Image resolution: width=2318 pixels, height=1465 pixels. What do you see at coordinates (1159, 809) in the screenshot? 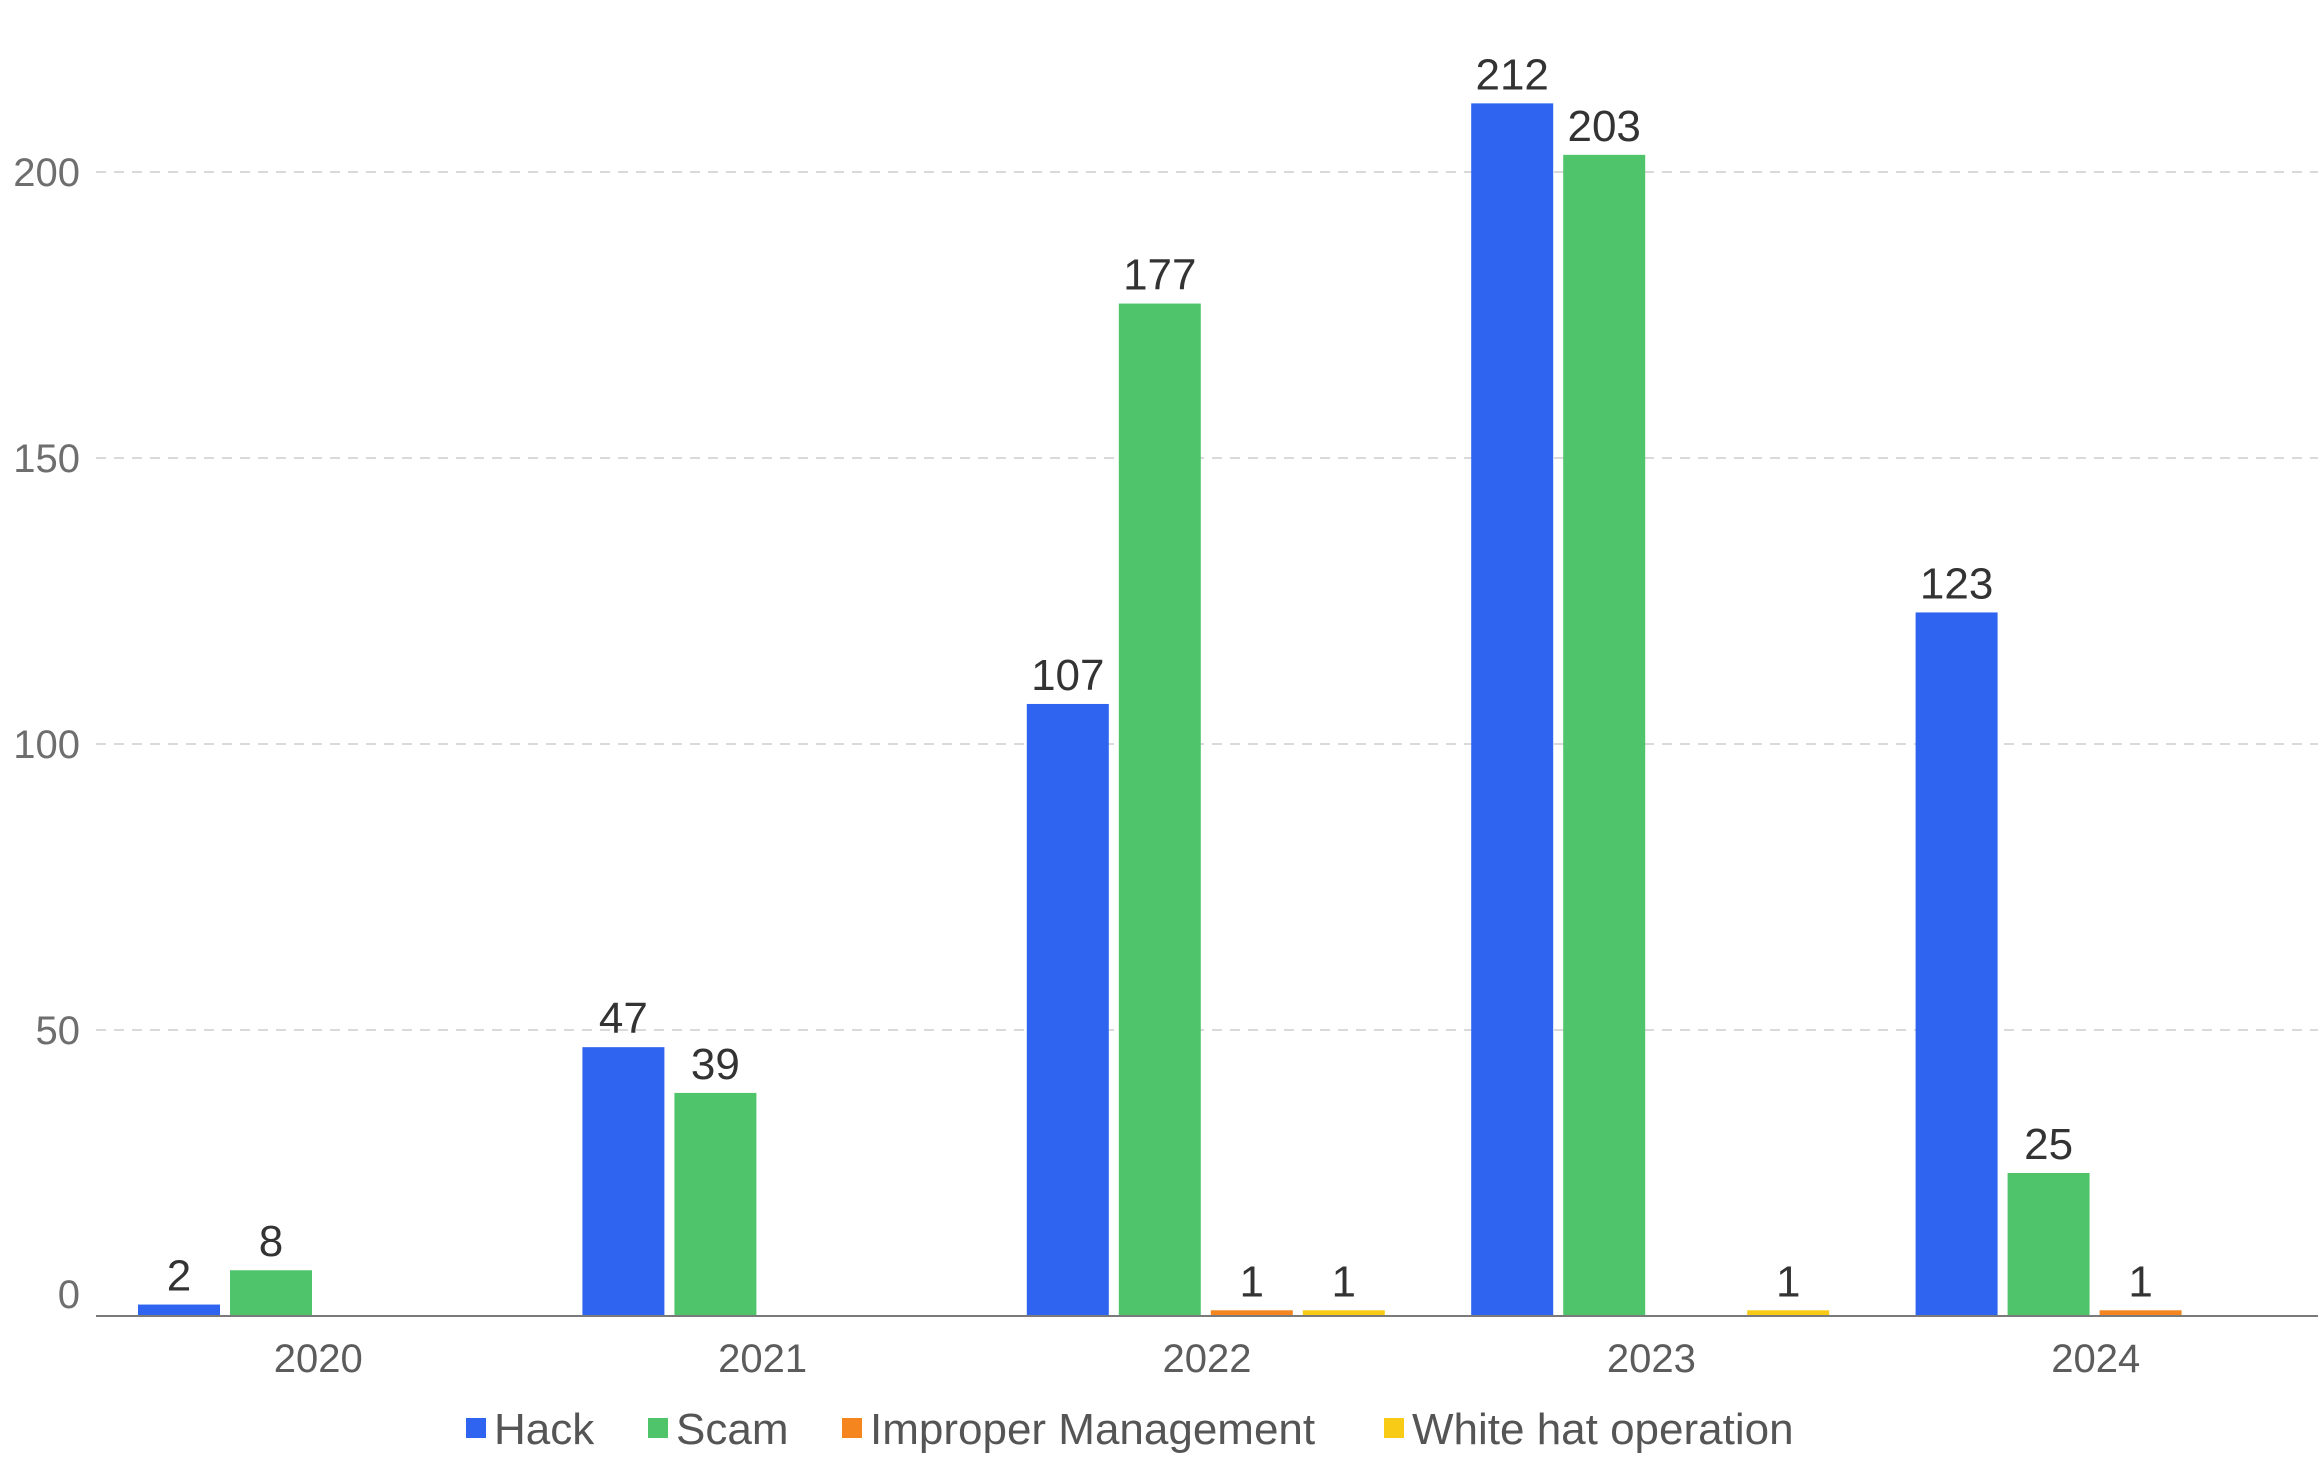
I see `bar-scam-2022` at bounding box center [1159, 809].